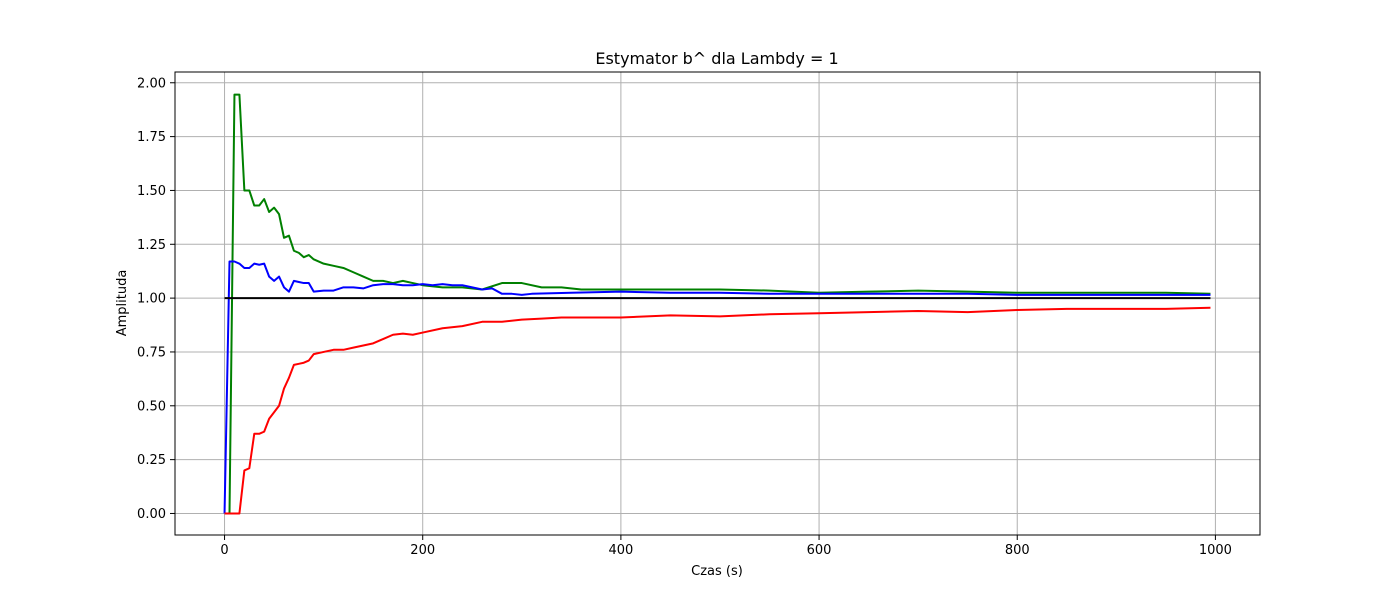 This screenshot has height=604, width=1400. Describe the element at coordinates (151, 460) in the screenshot. I see `y-tick-label: 0.25` at that location.